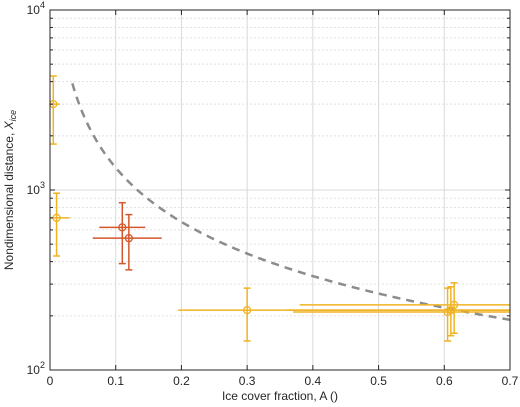  I want to click on x-tick-label: 0, so click(50, 381).